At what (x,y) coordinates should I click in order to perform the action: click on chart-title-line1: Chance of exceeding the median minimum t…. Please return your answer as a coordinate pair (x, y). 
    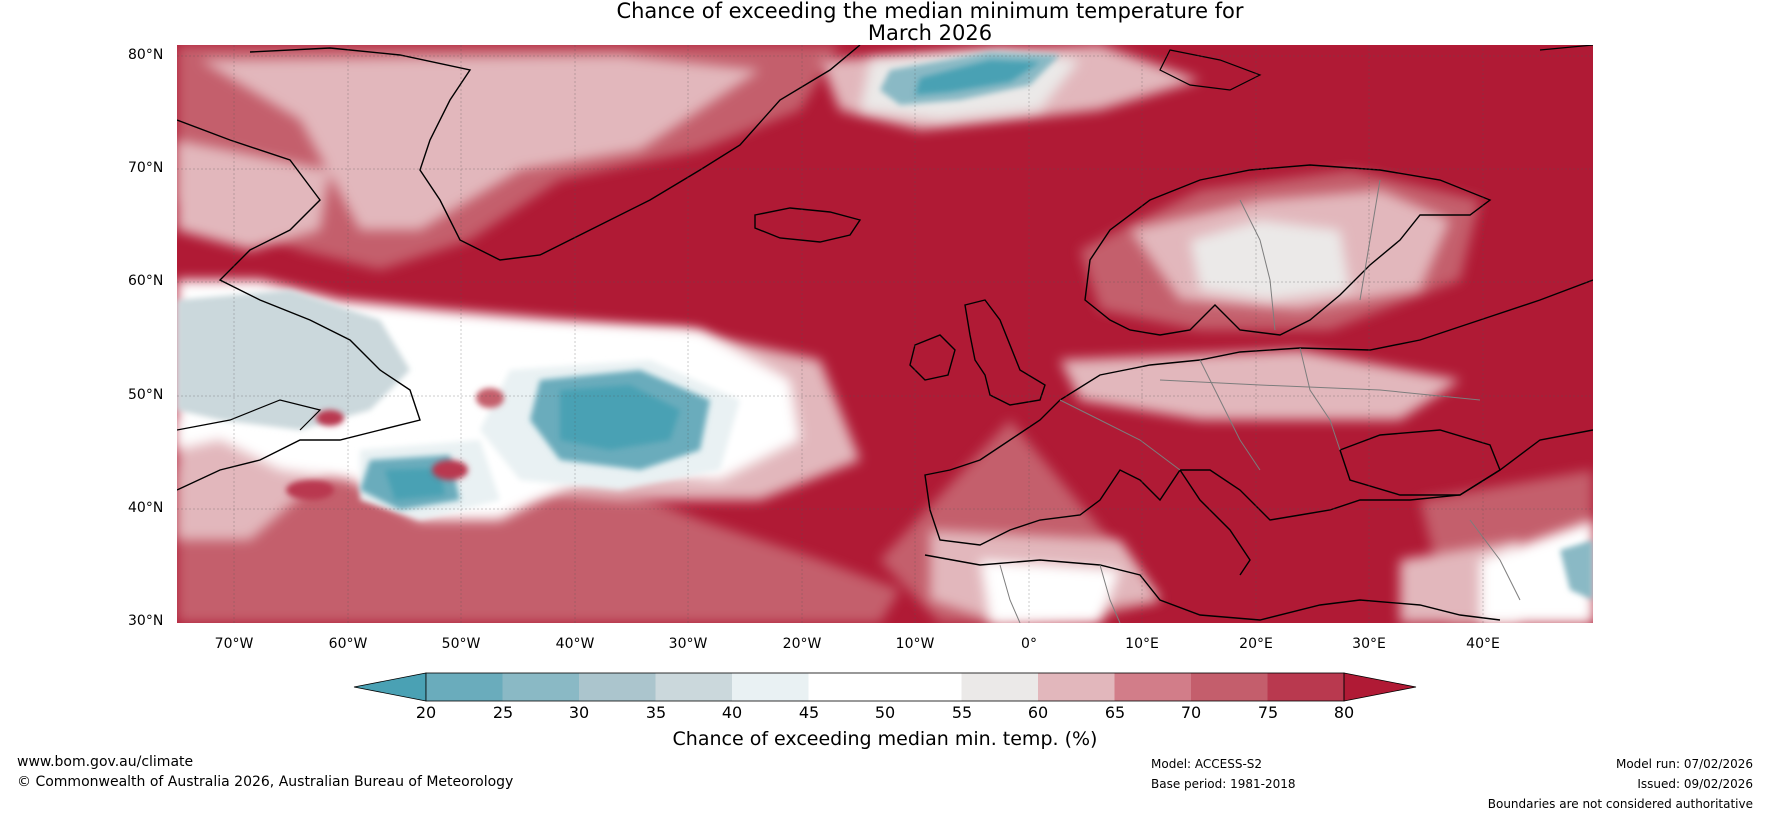
    Looking at the image, I should click on (930, 11).